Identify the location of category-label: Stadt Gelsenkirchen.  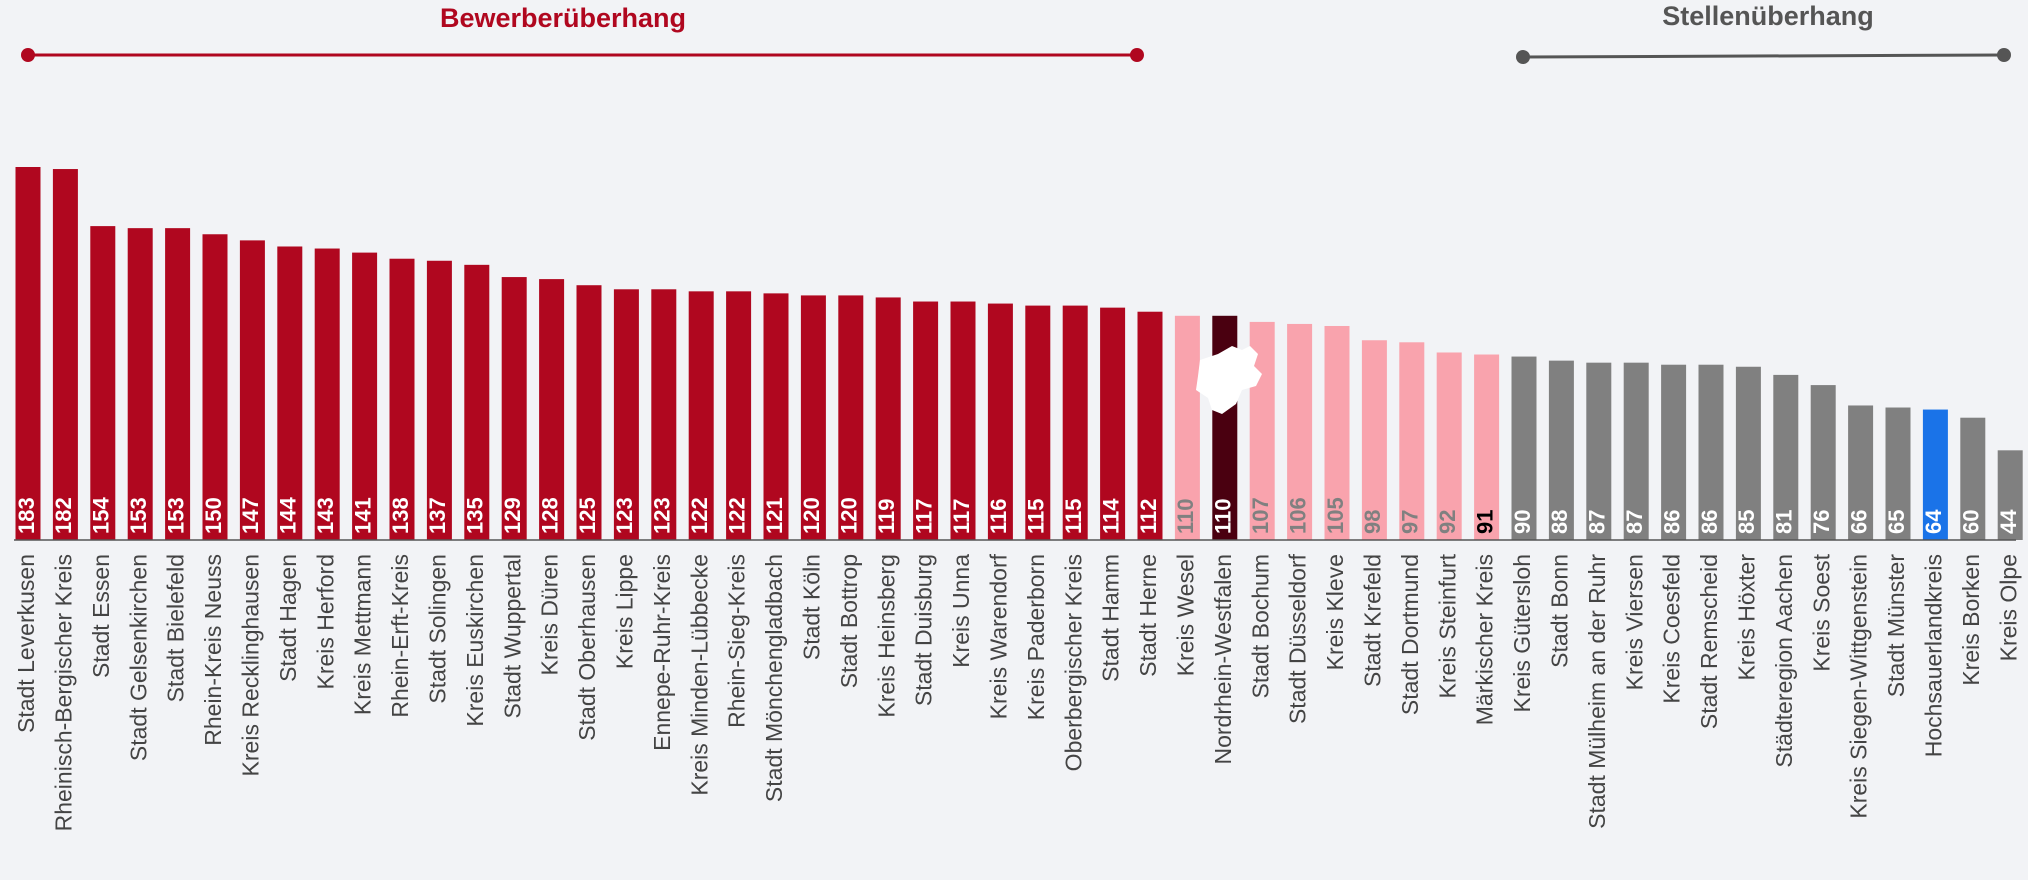
(138, 657).